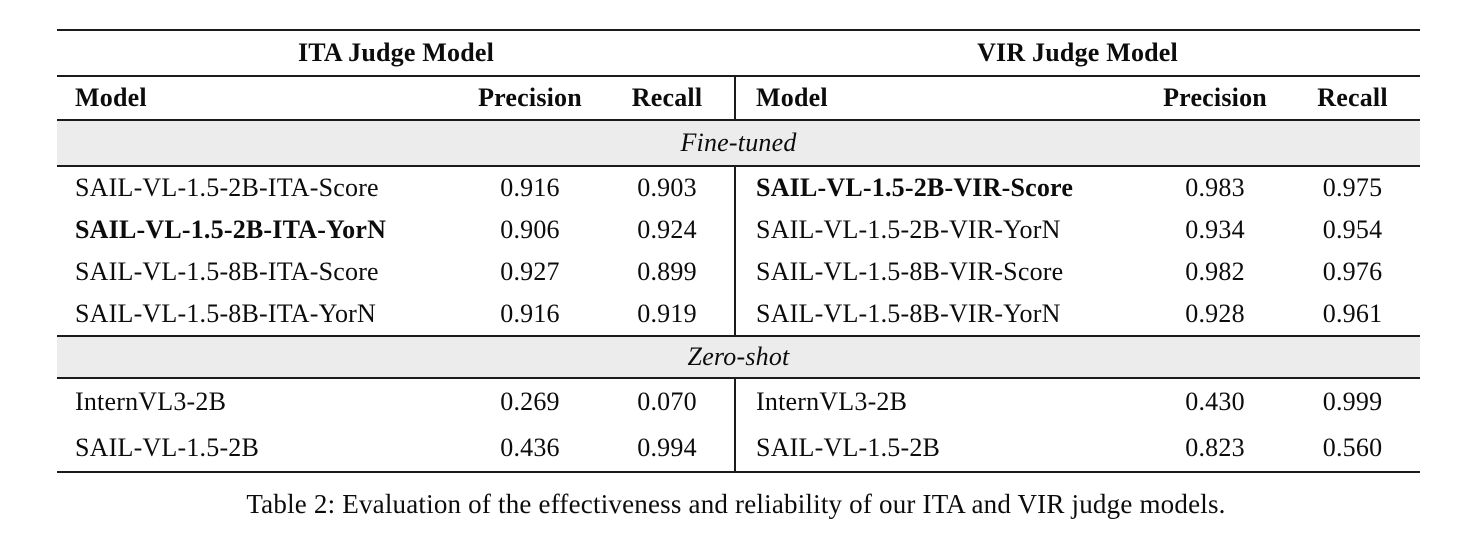 The height and width of the screenshot is (559, 1472). Describe the element at coordinates (530, 449) in the screenshot. I see `ita-precision-cell: 0.436` at that location.